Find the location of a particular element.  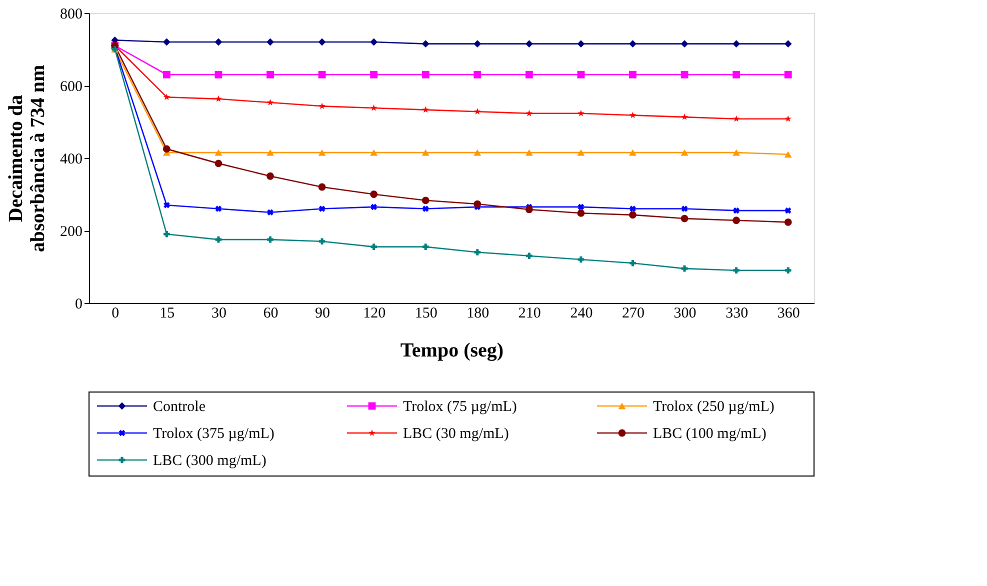

legend-label: Trolox (250 µg/mL) is located at coordinates (713, 407).